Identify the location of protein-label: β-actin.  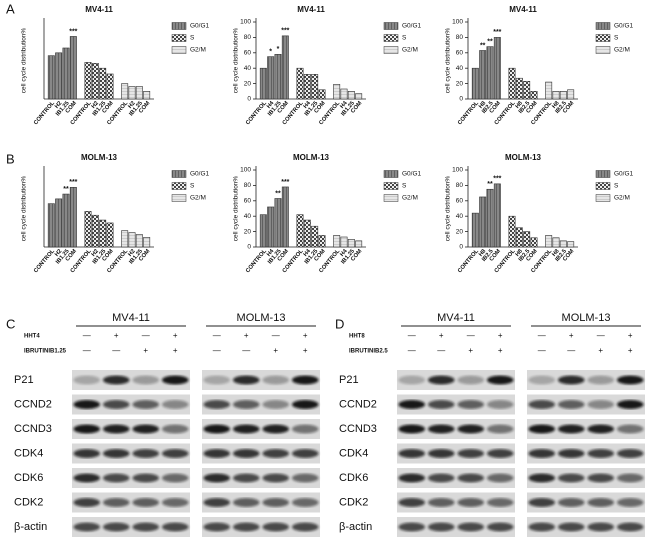
(30, 527).